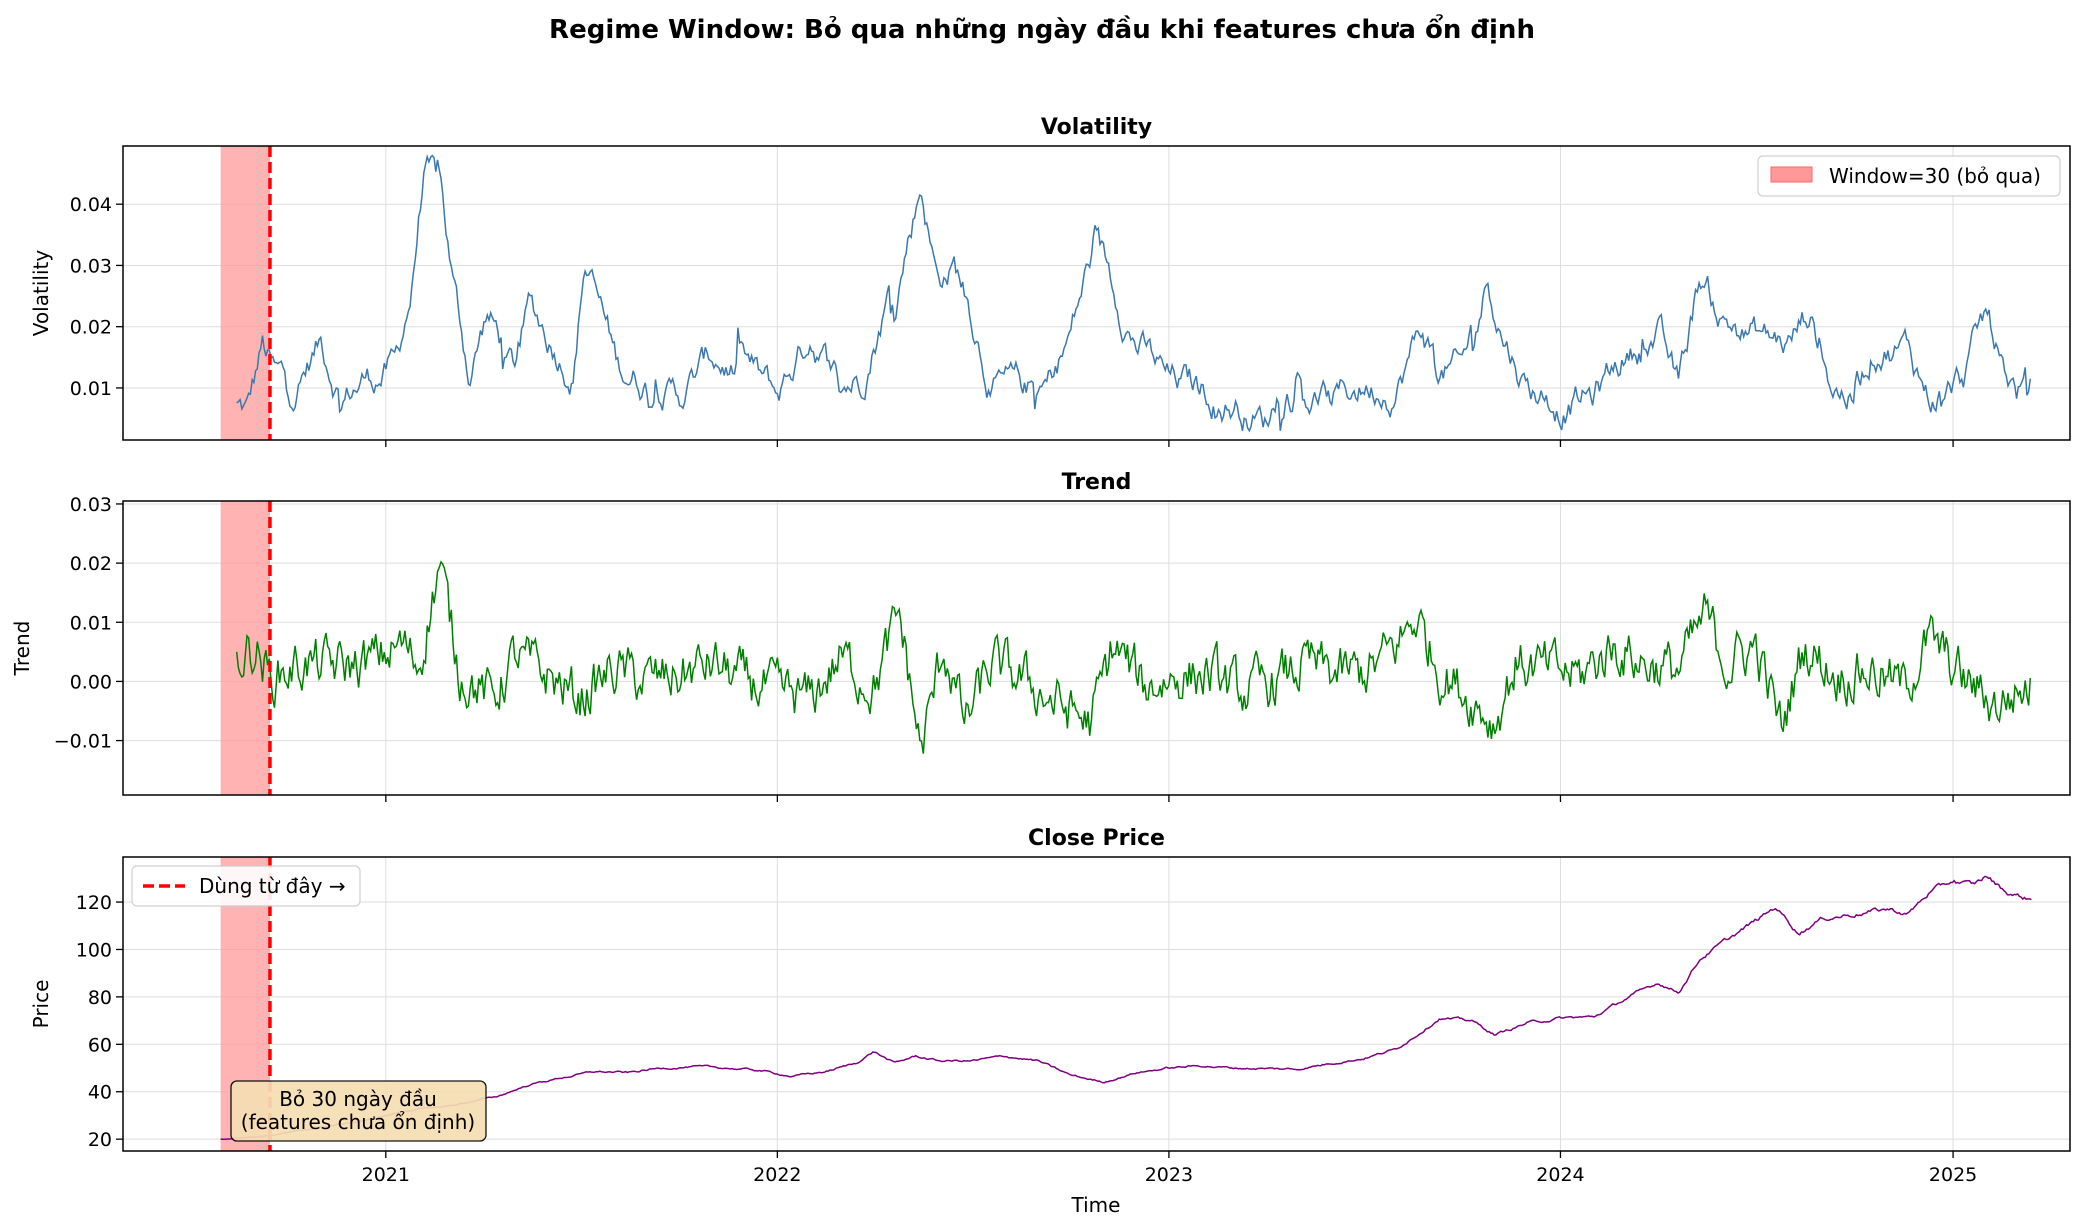  What do you see at coordinates (1953, 1175) in the screenshot?
I see `x-tick-label: 2025` at bounding box center [1953, 1175].